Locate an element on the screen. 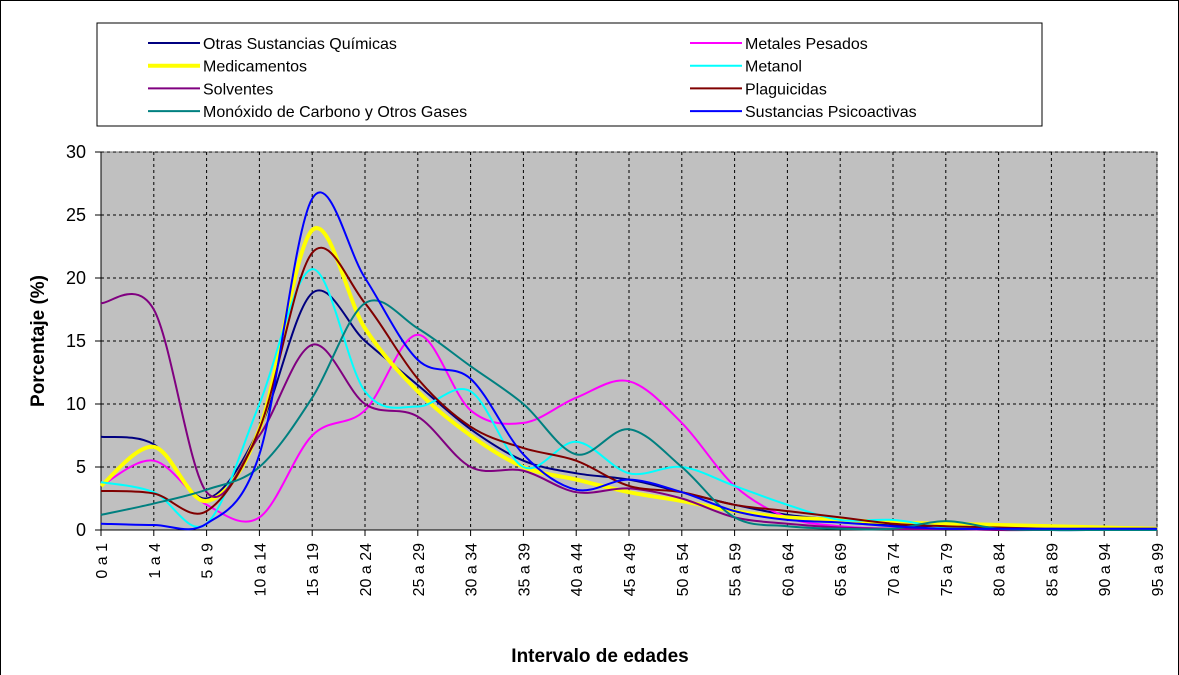  y-tick-label: 25 is located at coordinates (76, 215).